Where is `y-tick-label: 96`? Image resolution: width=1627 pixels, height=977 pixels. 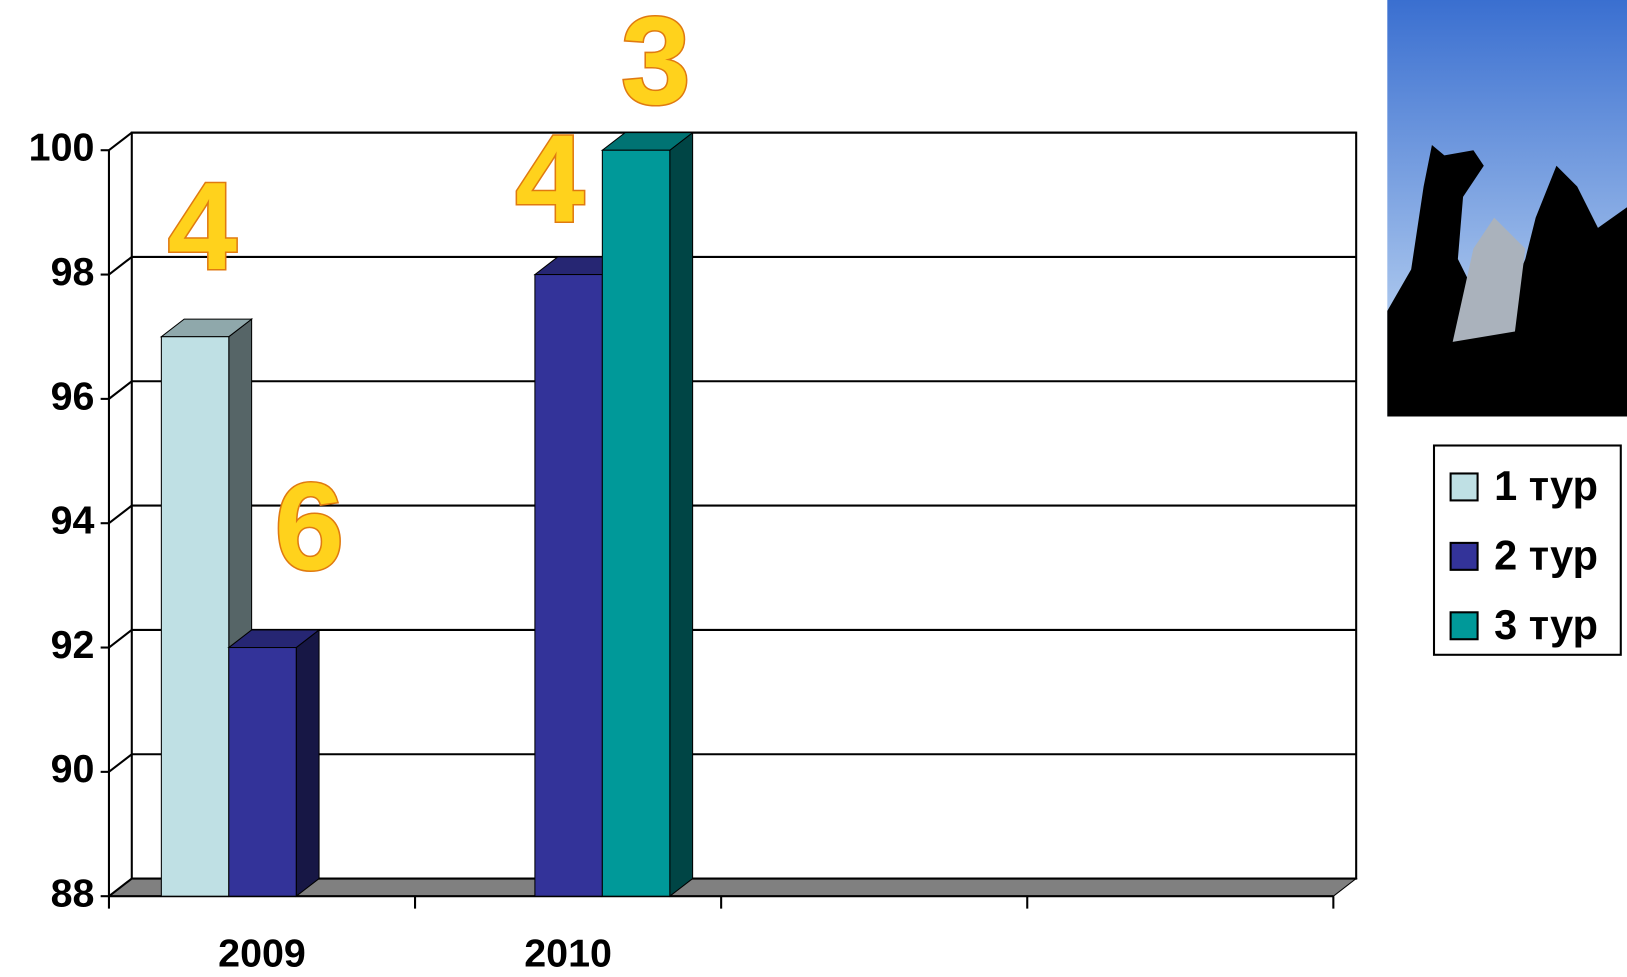
y-tick-label: 96 is located at coordinates (73, 396).